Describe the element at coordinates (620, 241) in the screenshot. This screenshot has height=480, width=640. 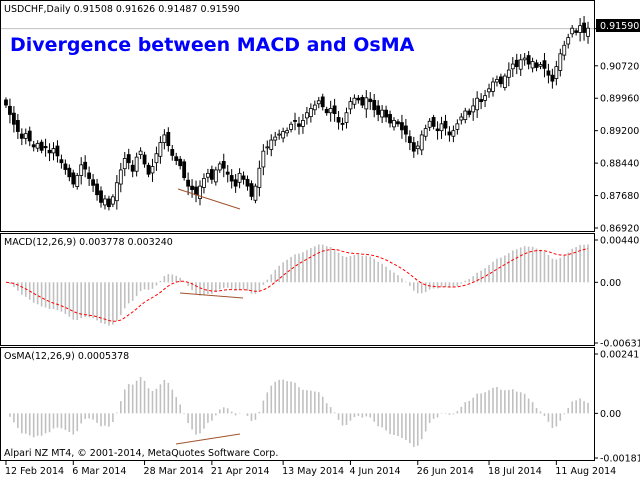
I see `macd-tick-label: 0.004402` at that location.